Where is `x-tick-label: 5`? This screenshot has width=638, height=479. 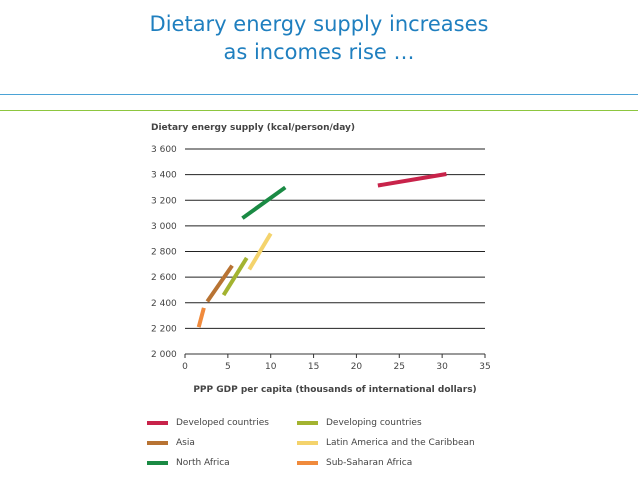
x-tick-label: 5 is located at coordinates (228, 367).